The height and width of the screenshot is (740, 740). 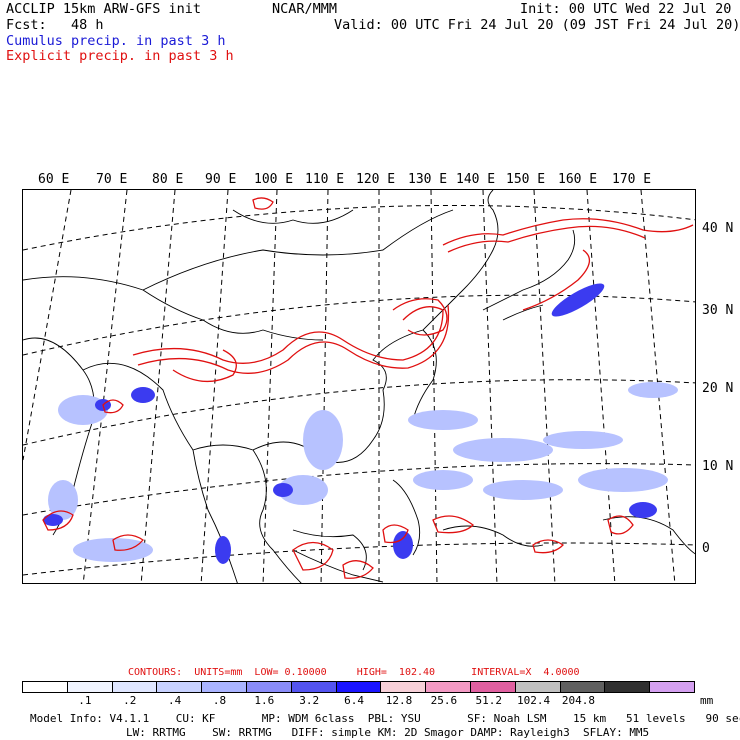 I want to click on colorbar-tick-label: .8, so click(x=219, y=700).